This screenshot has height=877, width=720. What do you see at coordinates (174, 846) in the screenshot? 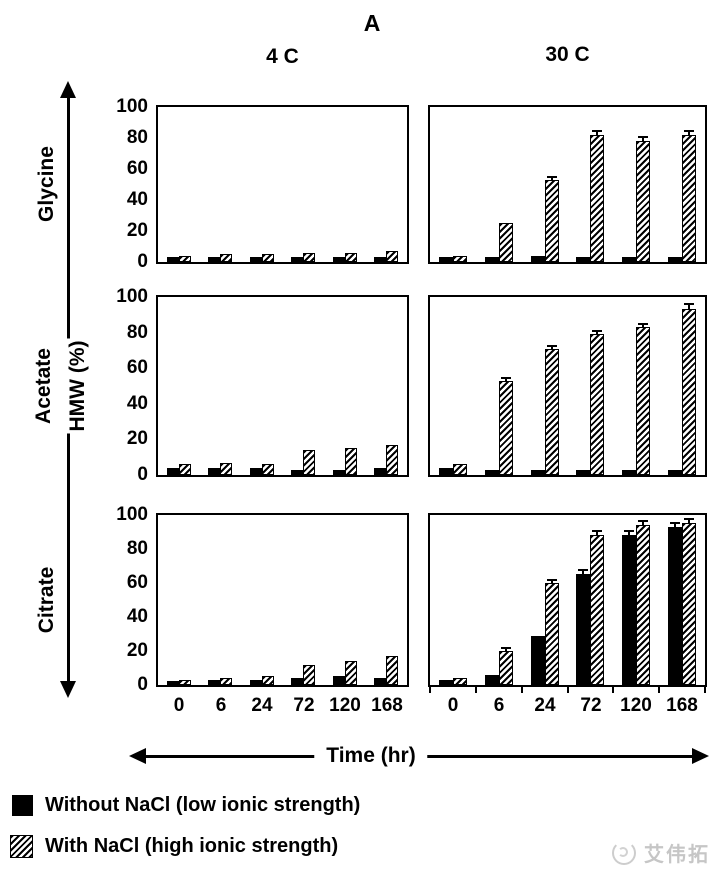
I see `legend-item-with-nacl: With NaCl (high ionic strength)` at bounding box center [174, 846].